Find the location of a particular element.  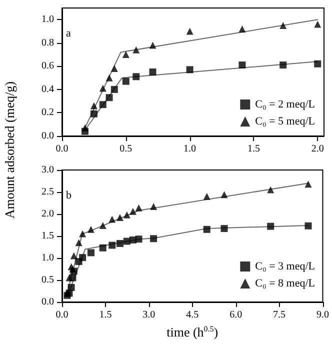

x-tick-label: 9.0 is located at coordinates (322, 315).